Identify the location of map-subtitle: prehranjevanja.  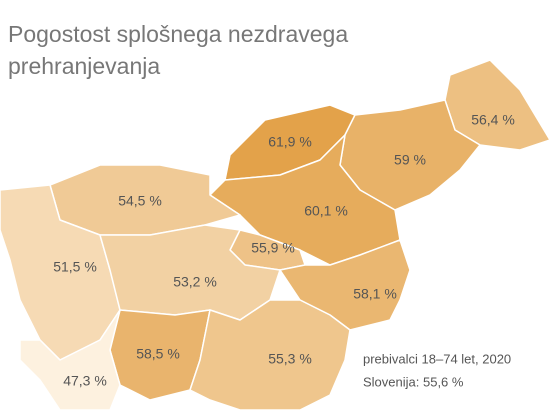
(84, 66).